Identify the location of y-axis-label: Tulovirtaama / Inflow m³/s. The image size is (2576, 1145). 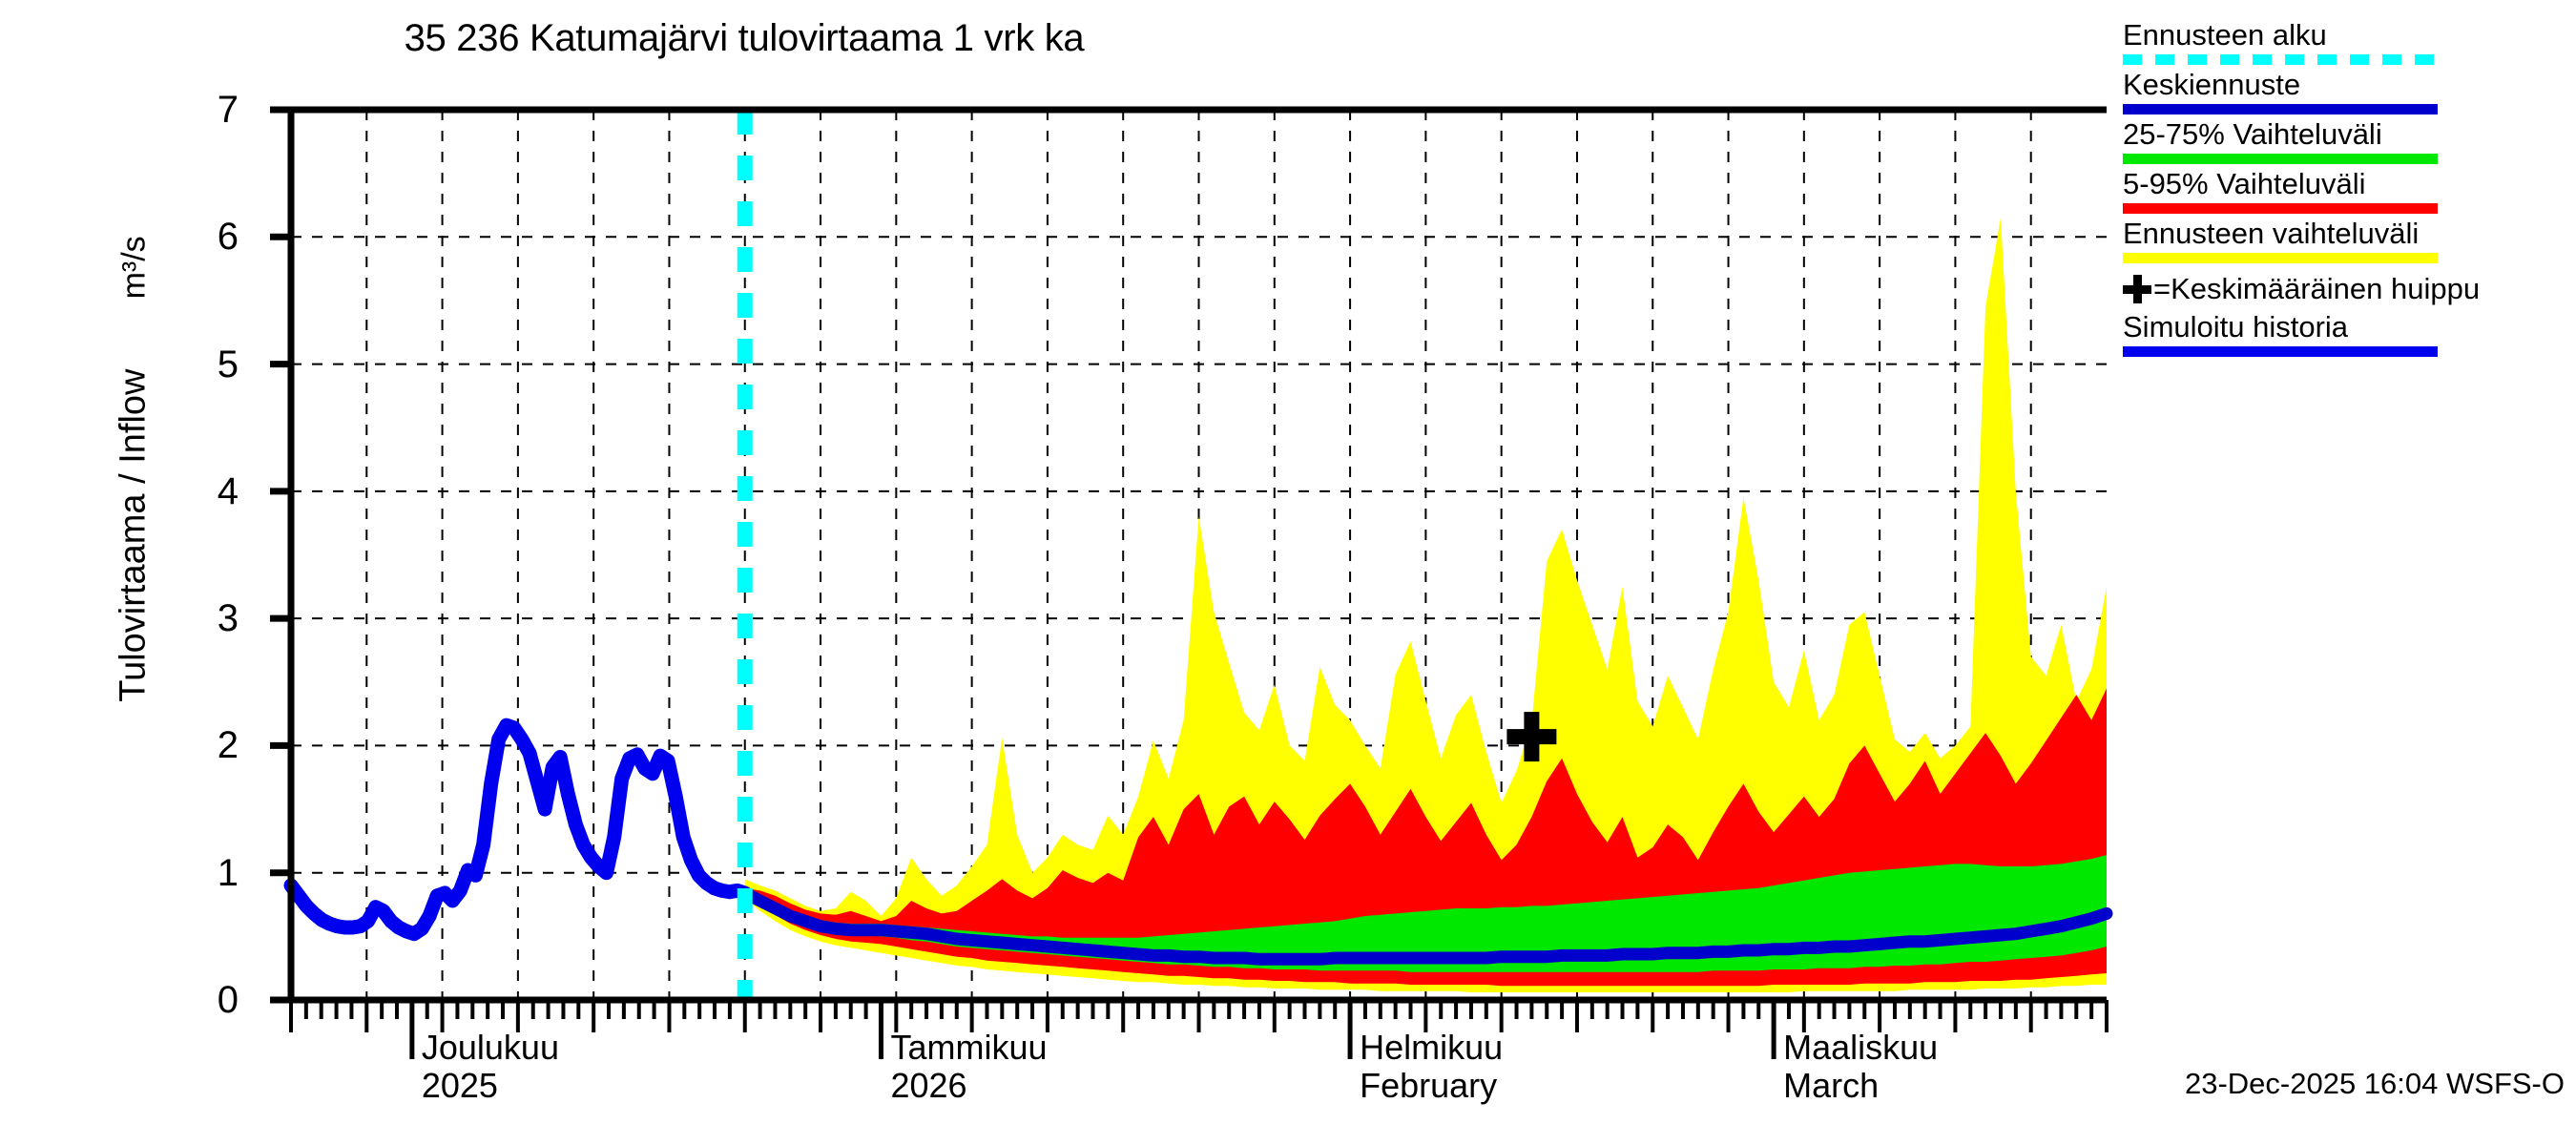
(134, 470).